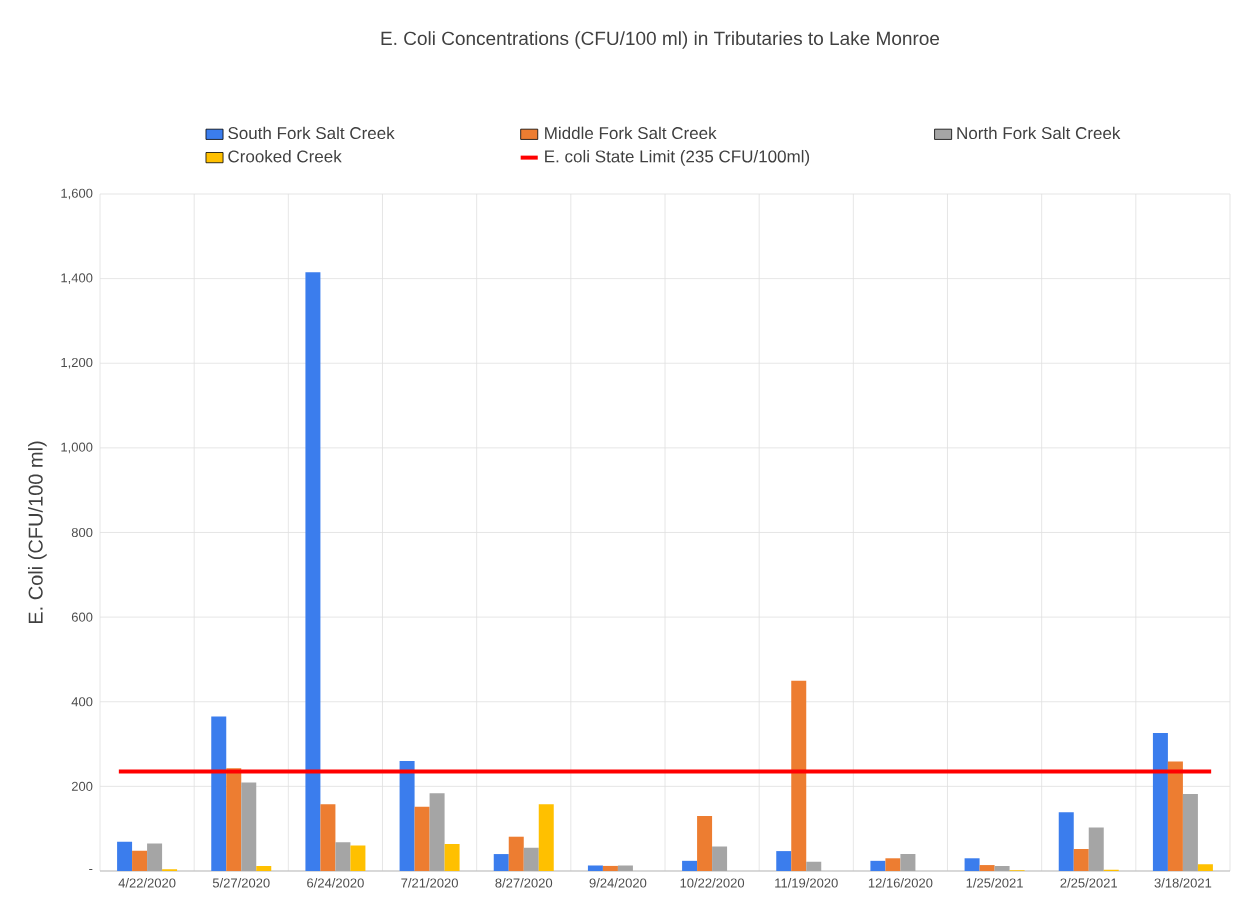  I want to click on x-tick-label: 12/16/2020, so click(900, 883).